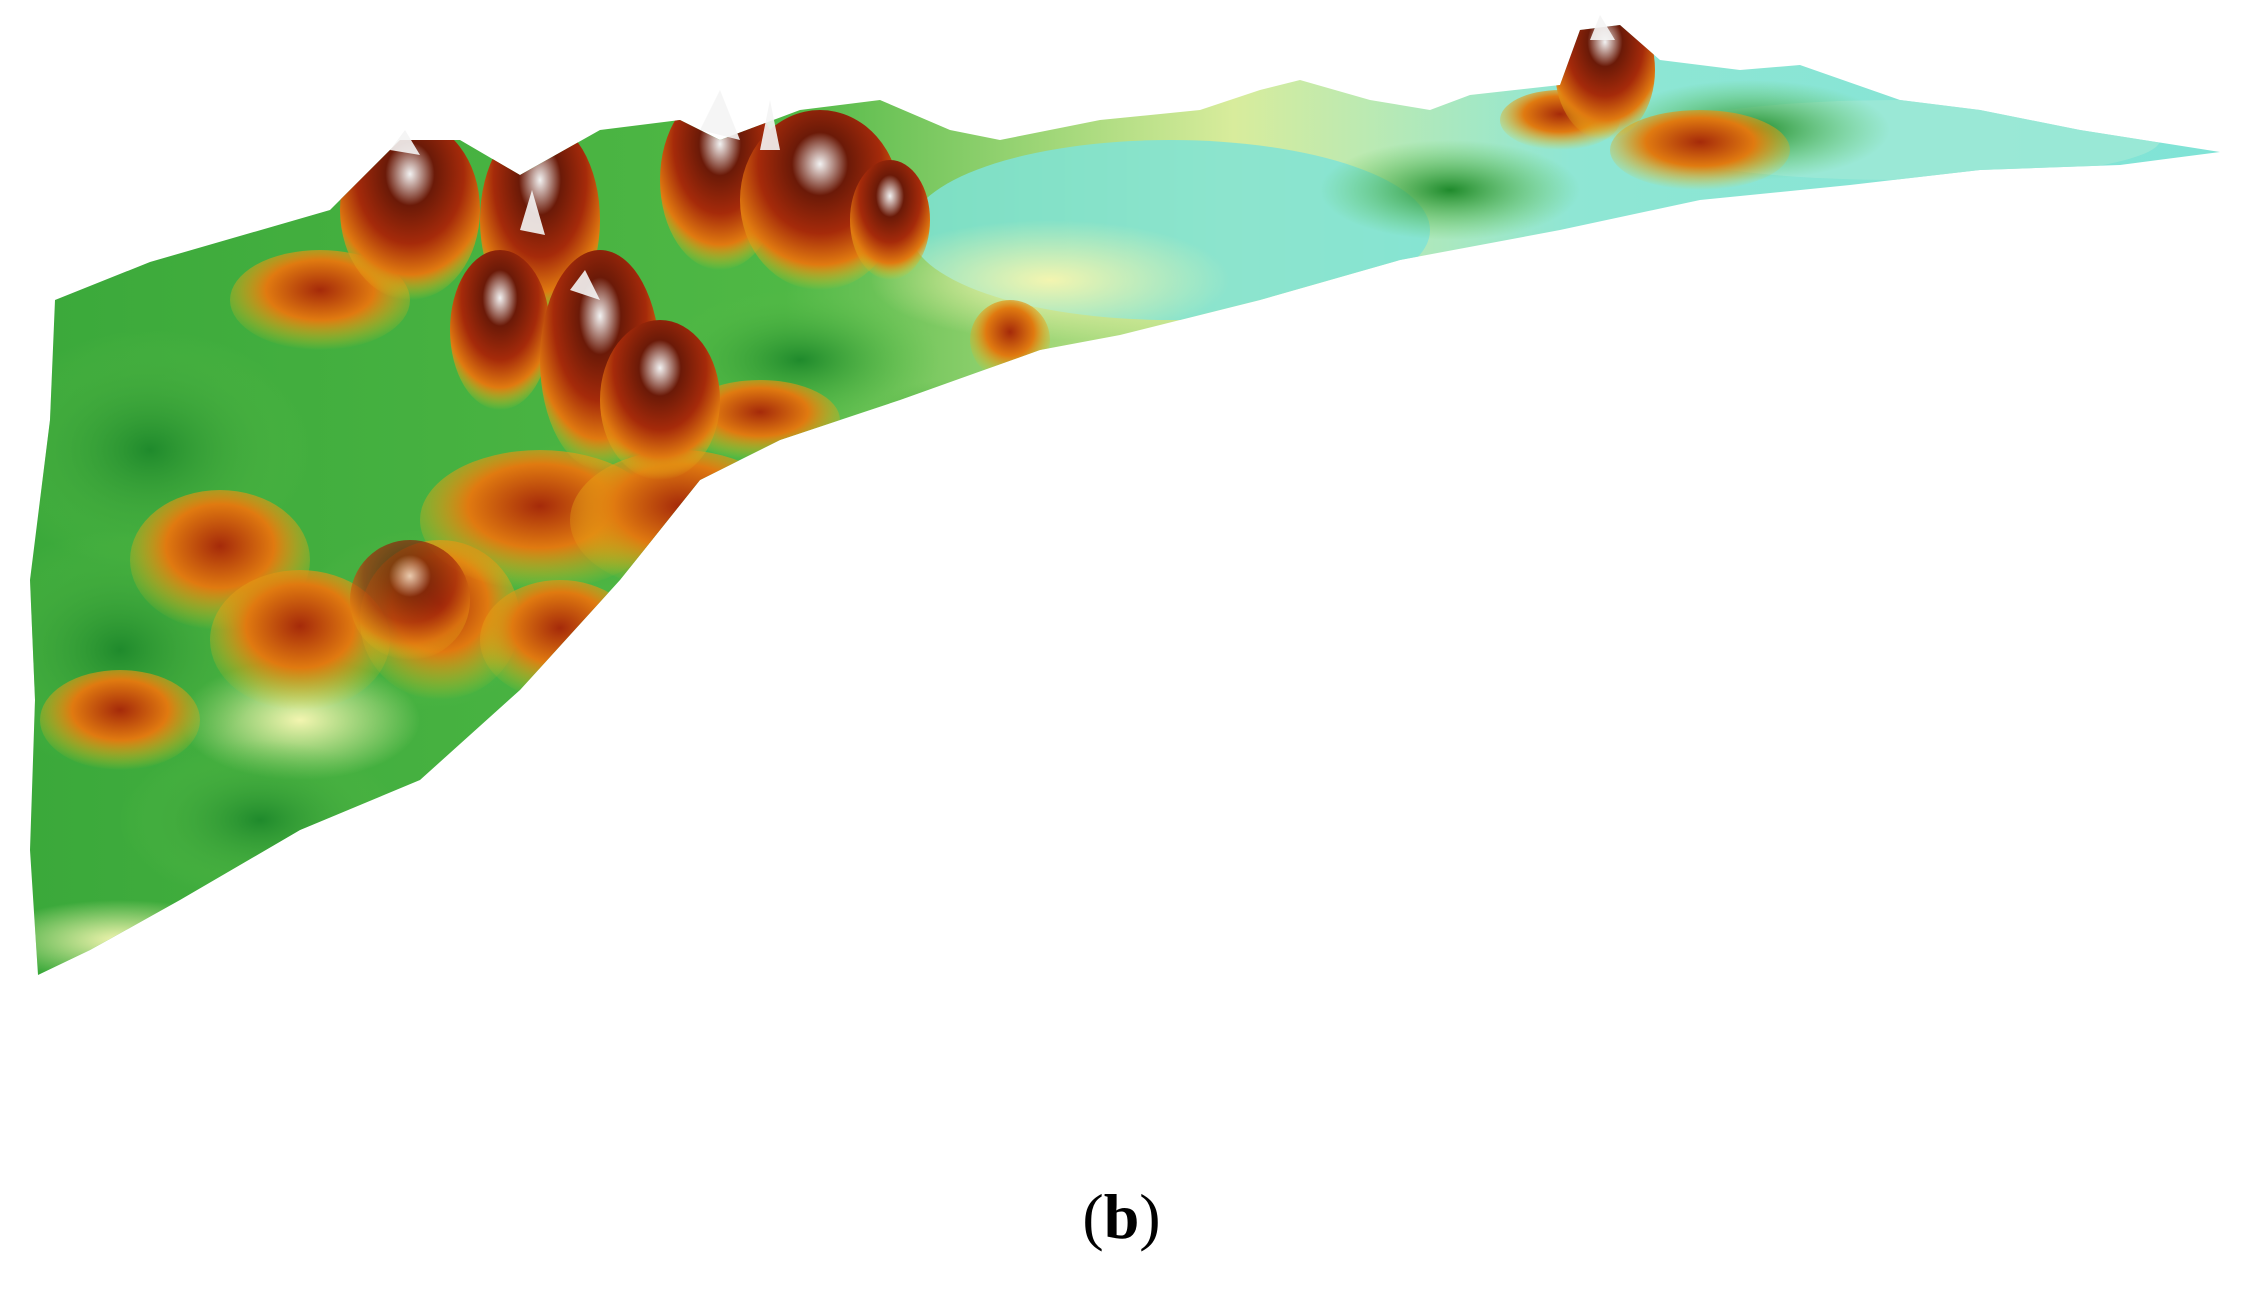 The image size is (2243, 1309). I want to click on panel-label: (b), so click(1121, 1217).